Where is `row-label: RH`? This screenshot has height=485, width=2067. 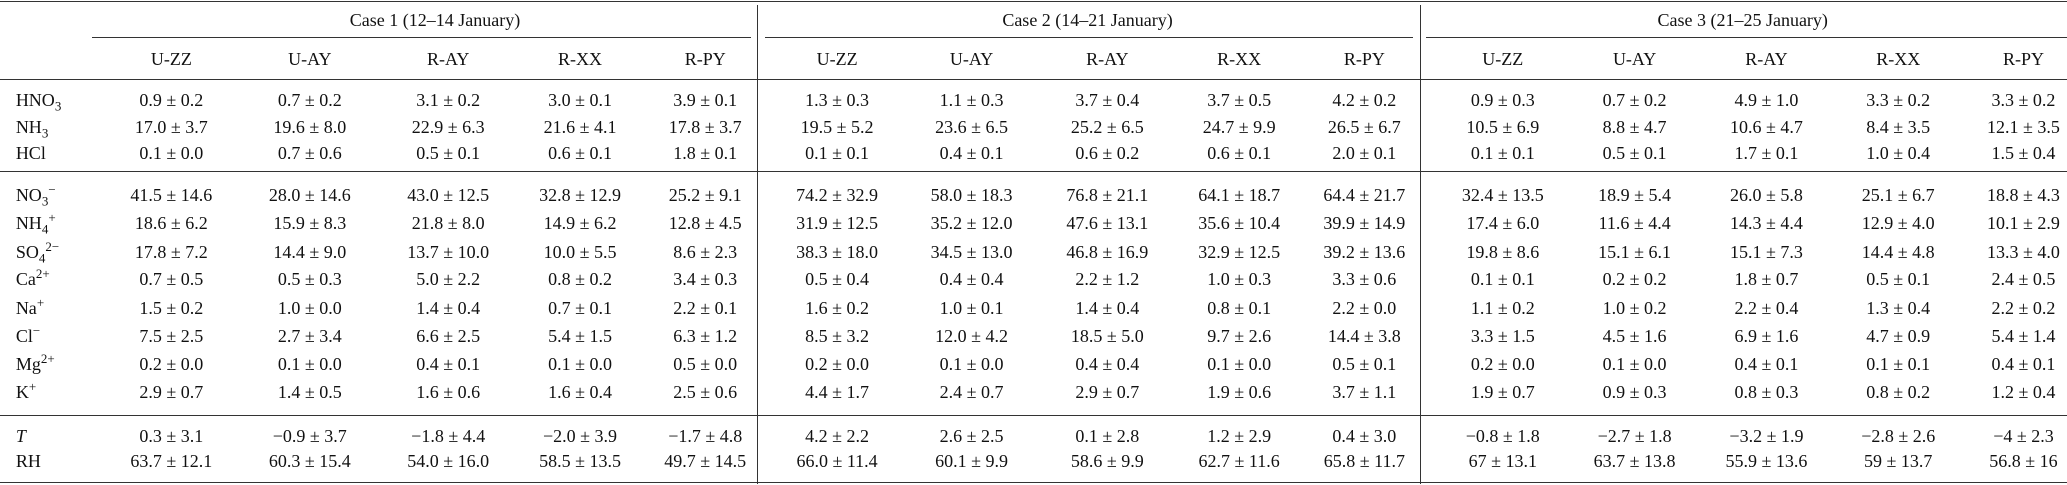 row-label: RH is located at coordinates (28, 461).